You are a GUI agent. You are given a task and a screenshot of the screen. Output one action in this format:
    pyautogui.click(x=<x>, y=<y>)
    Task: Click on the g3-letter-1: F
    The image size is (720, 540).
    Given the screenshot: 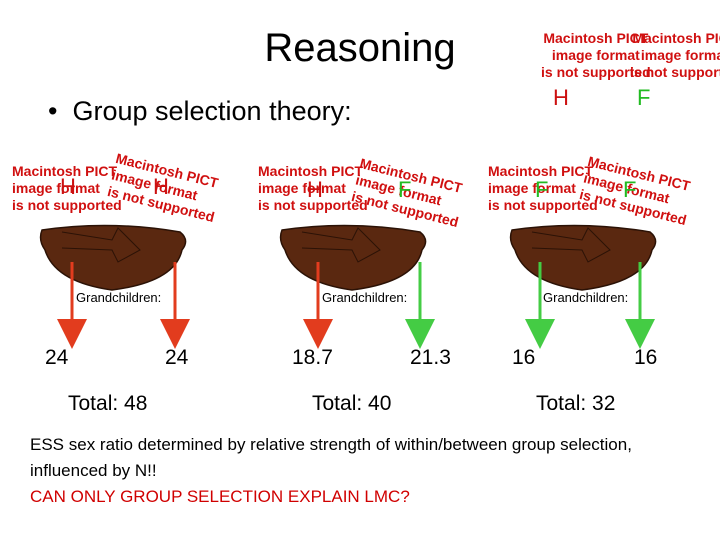 What is the action you would take?
    pyautogui.click(x=542, y=189)
    